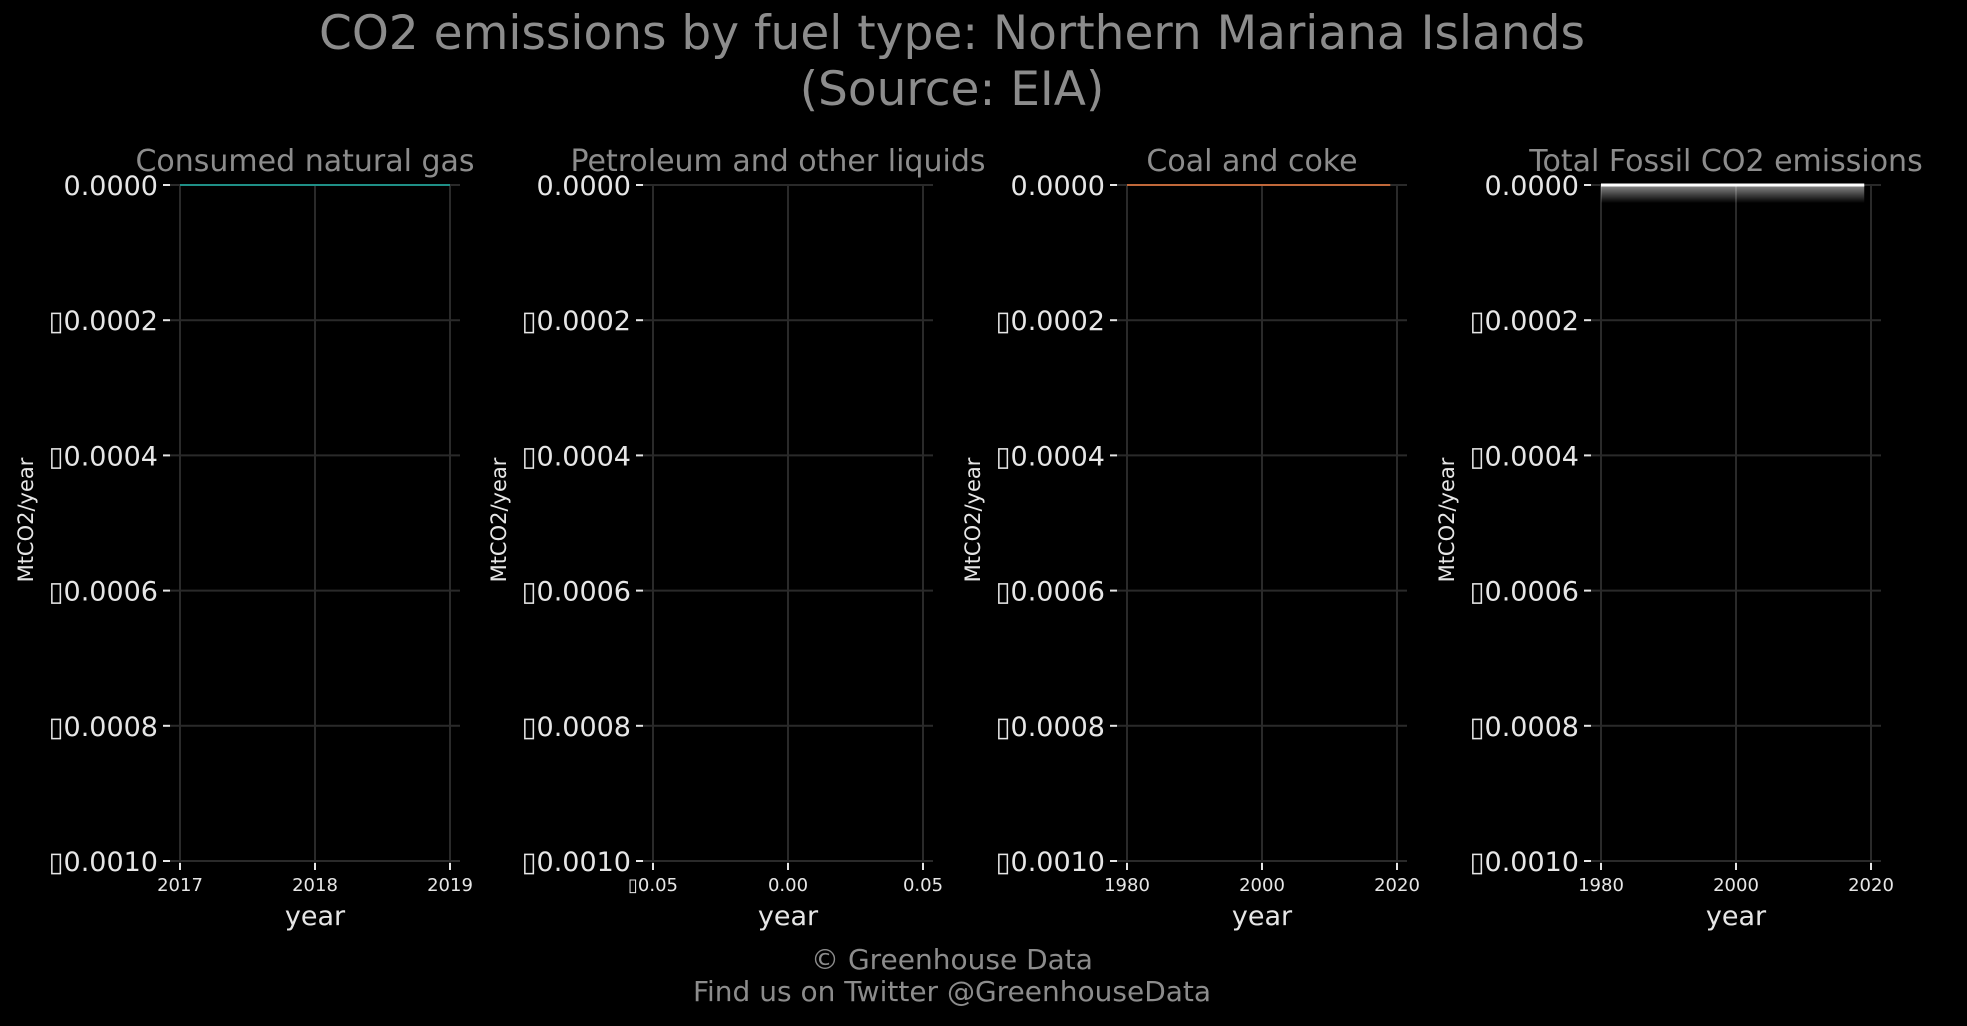 The height and width of the screenshot is (1026, 1967). I want to click on chart-title-line2: (Source: EIA), so click(952, 89).